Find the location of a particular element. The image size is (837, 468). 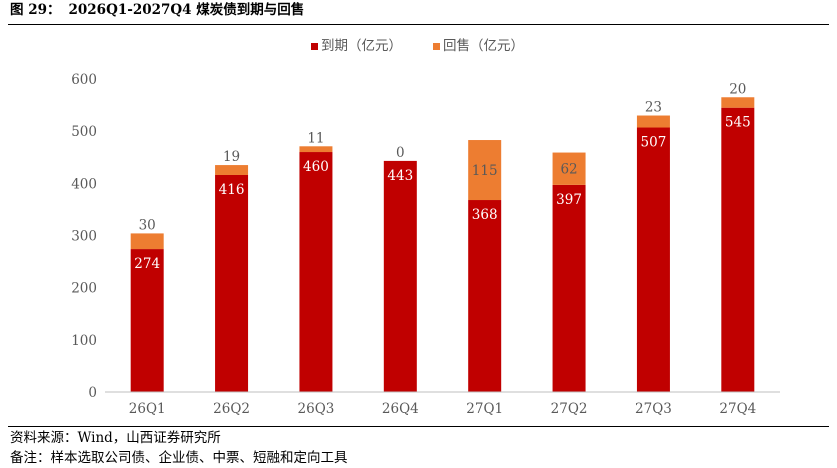

top-rule is located at coordinates (418, 24).